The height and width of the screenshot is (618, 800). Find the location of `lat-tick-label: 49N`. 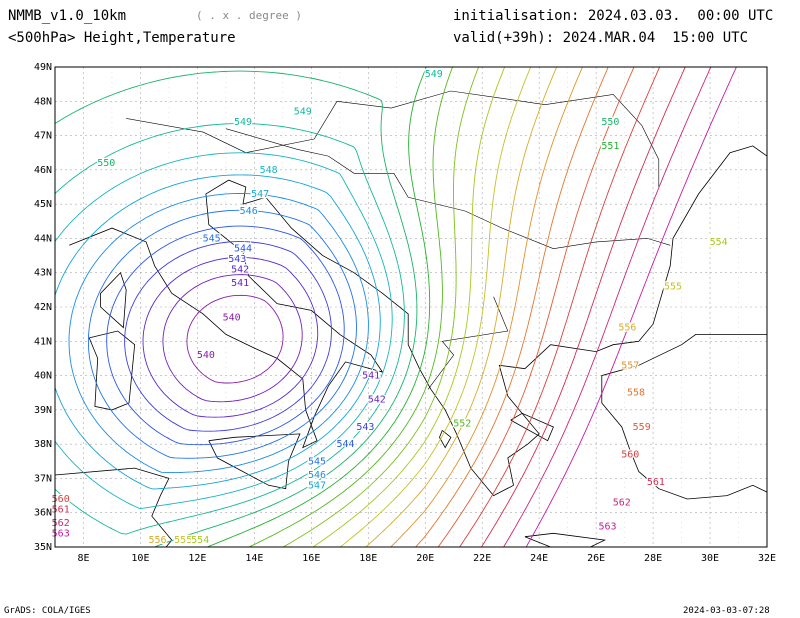

lat-tick-label: 49N is located at coordinates (43, 67).